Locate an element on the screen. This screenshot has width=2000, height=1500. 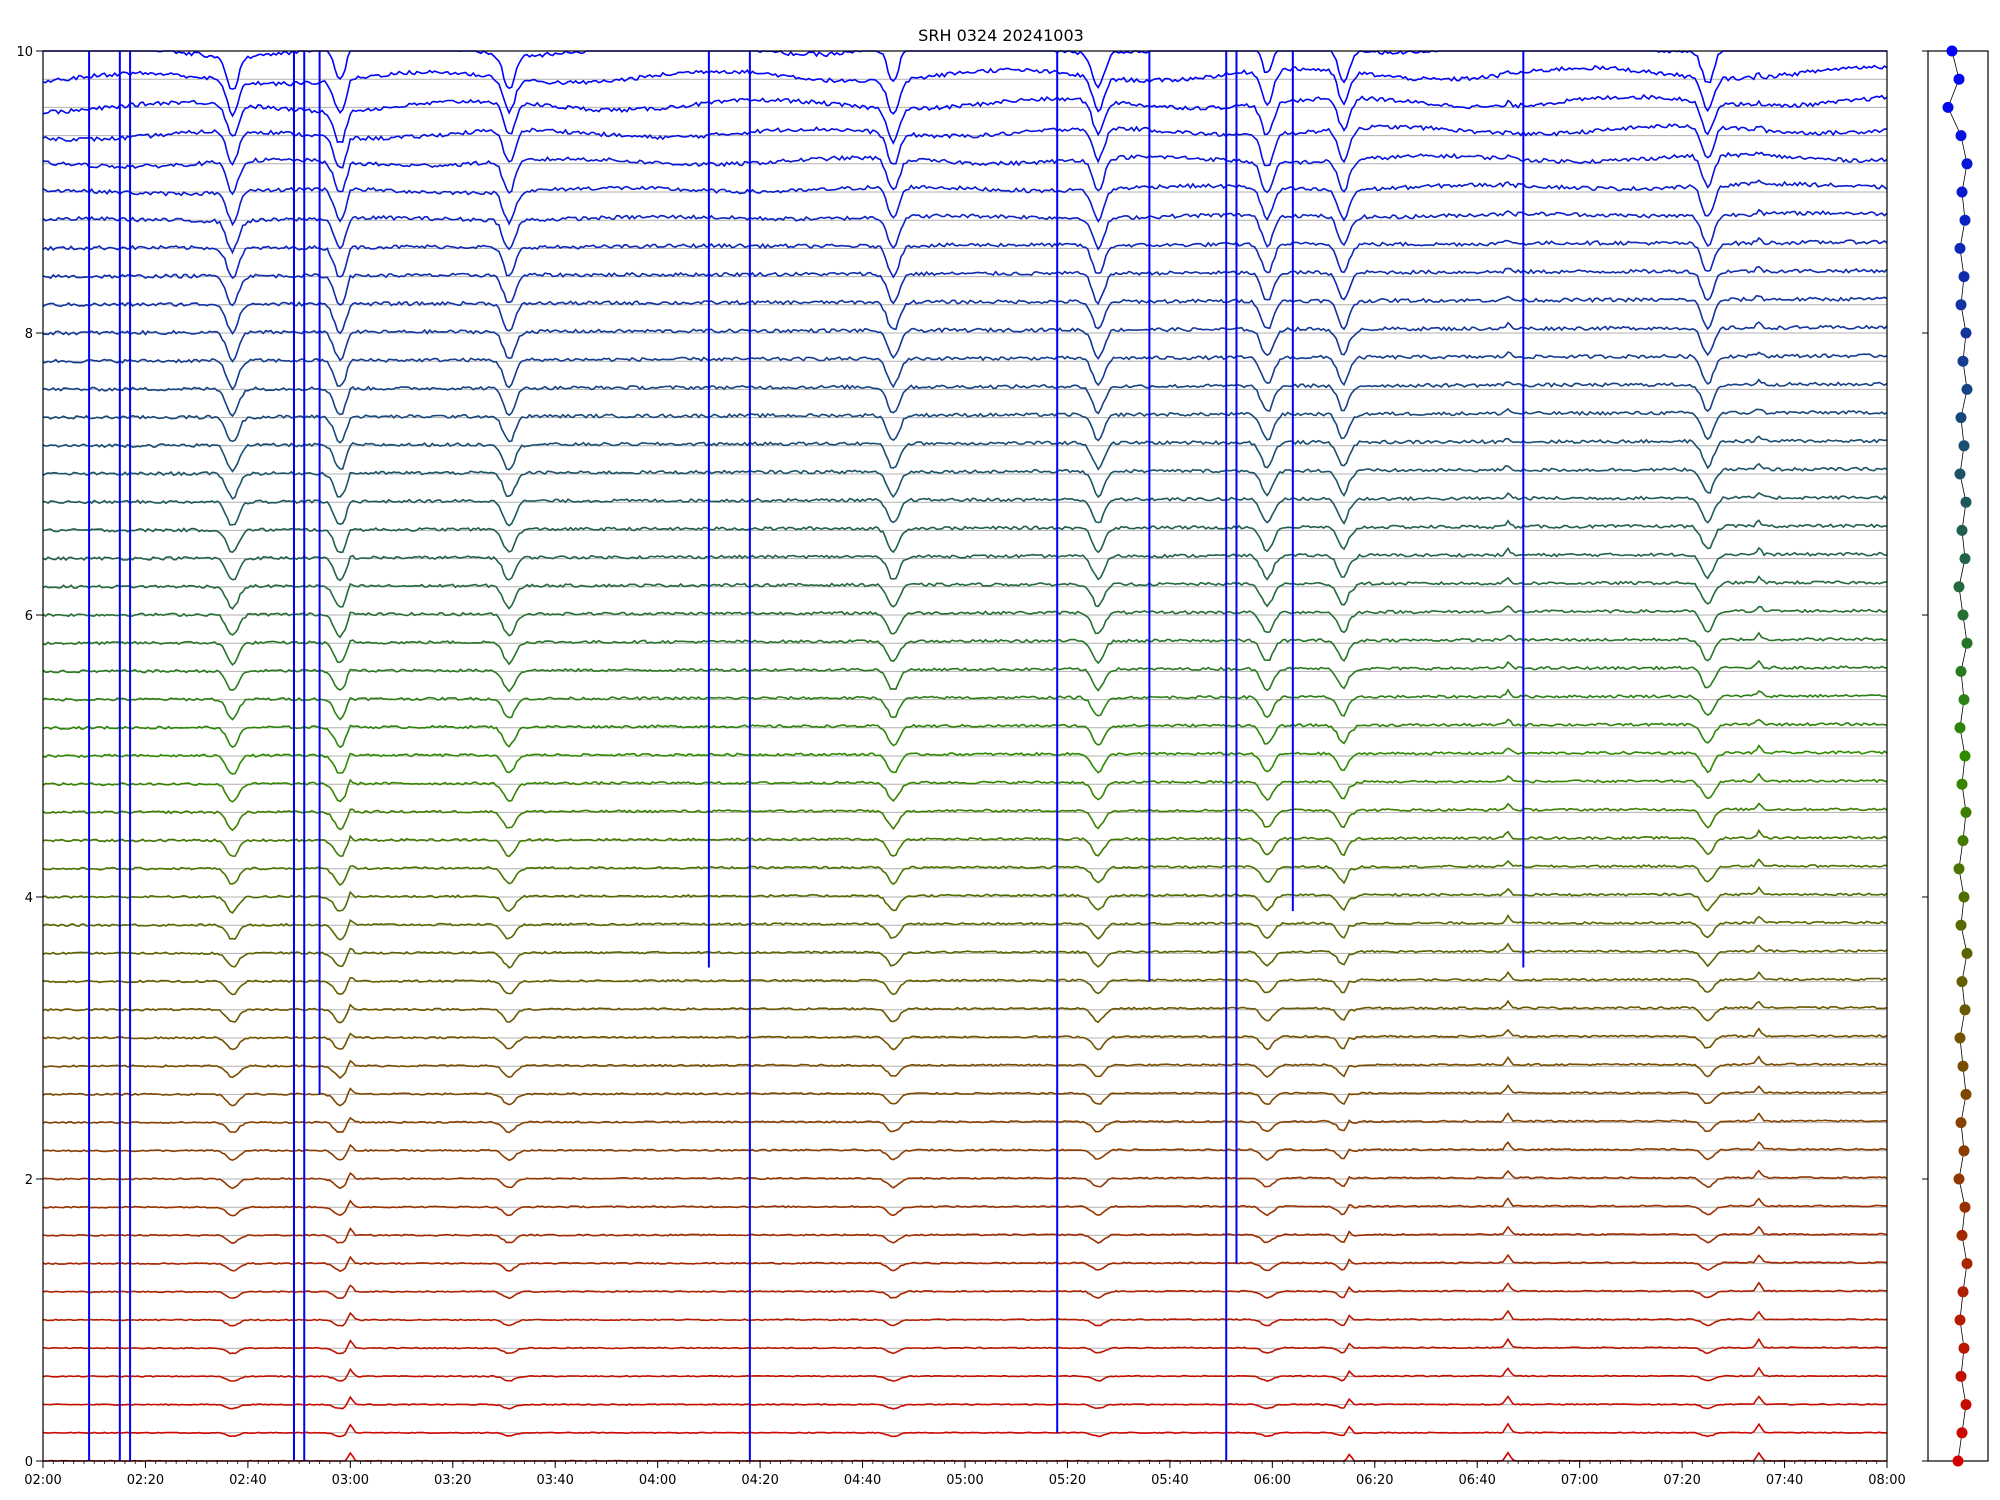
x-tick-label: 07:40 is located at coordinates (1784, 1480).